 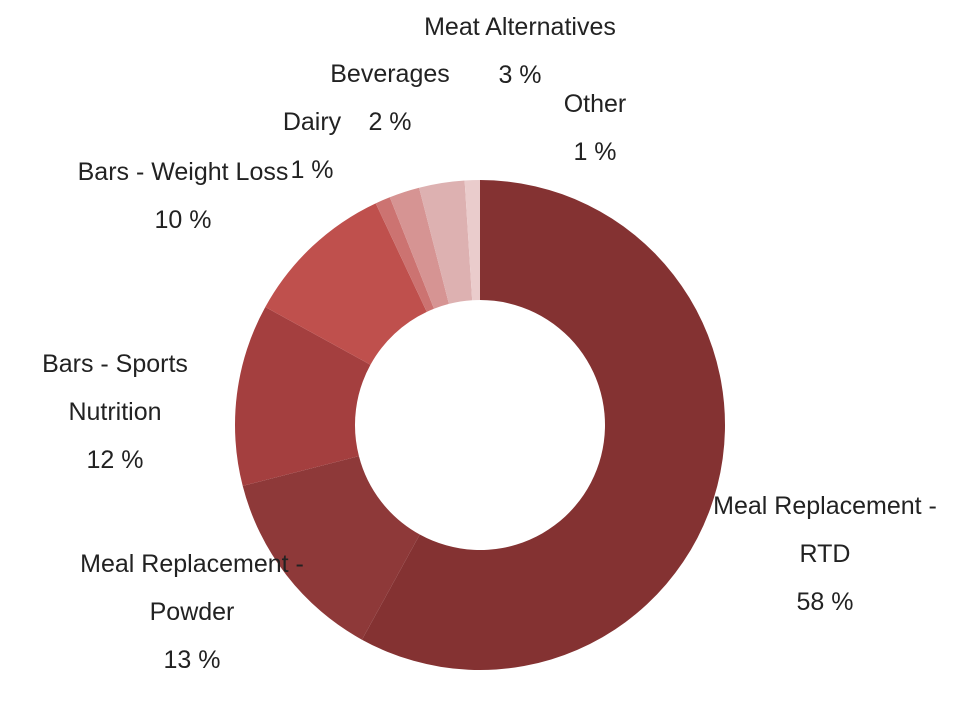 I want to click on value-label: 2 %, so click(x=390, y=122).